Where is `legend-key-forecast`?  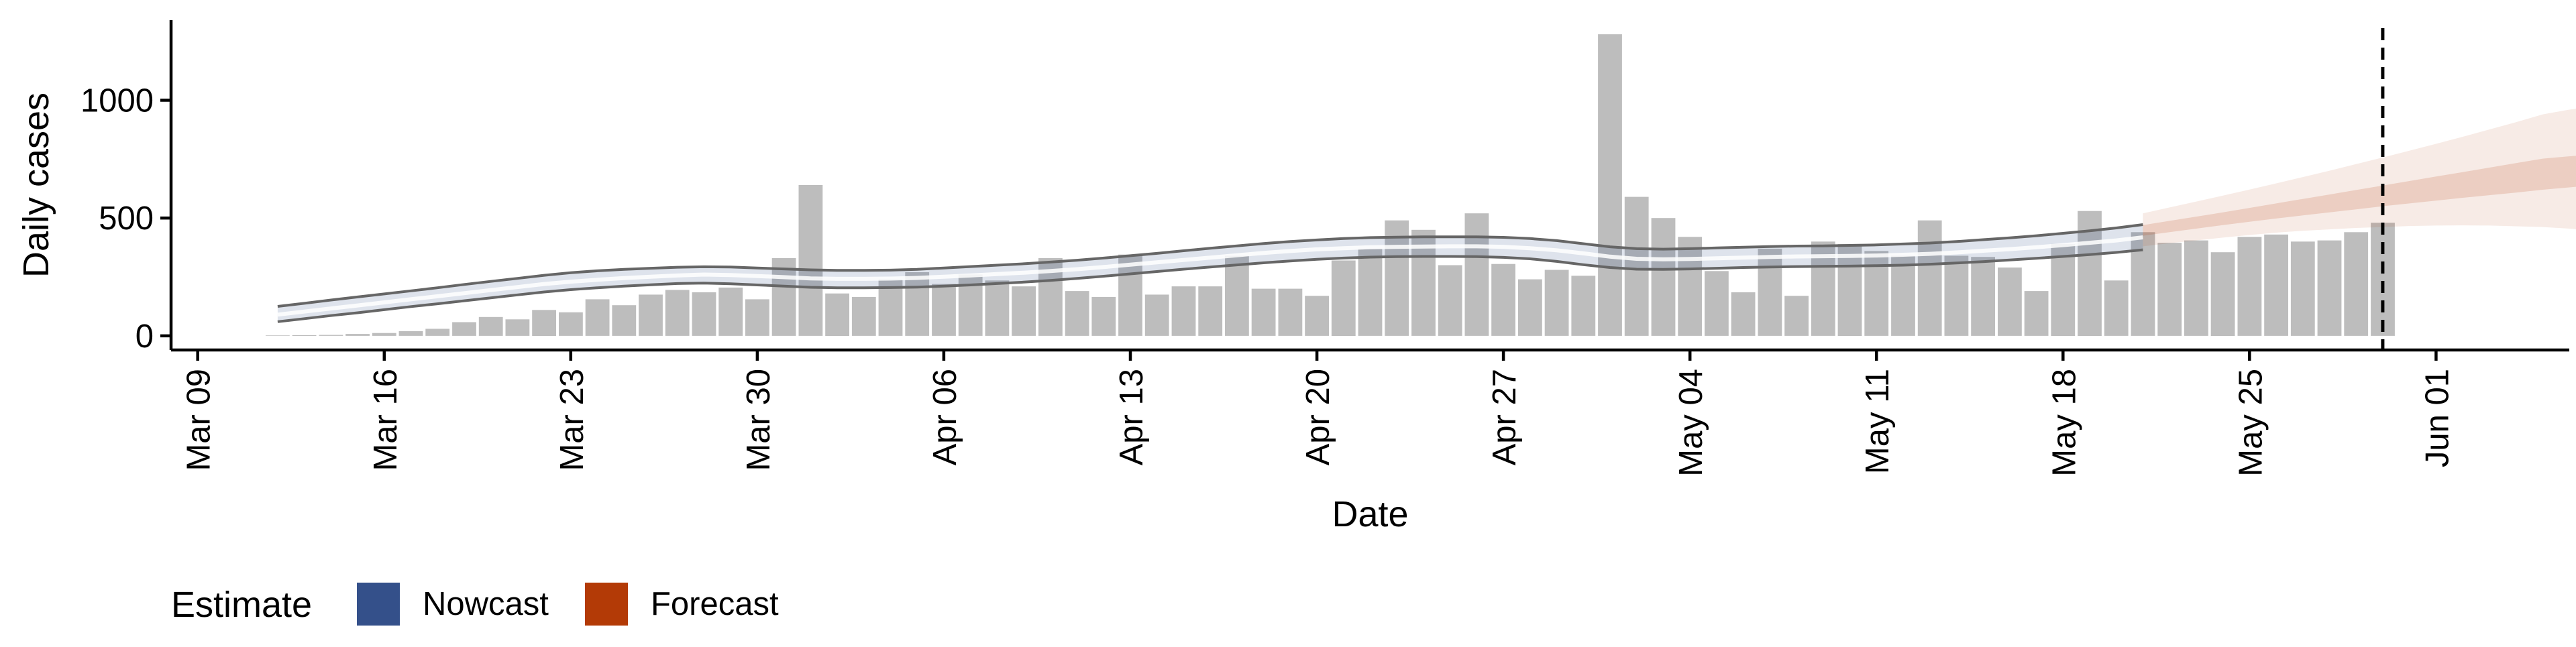
legend-key-forecast is located at coordinates (606, 604).